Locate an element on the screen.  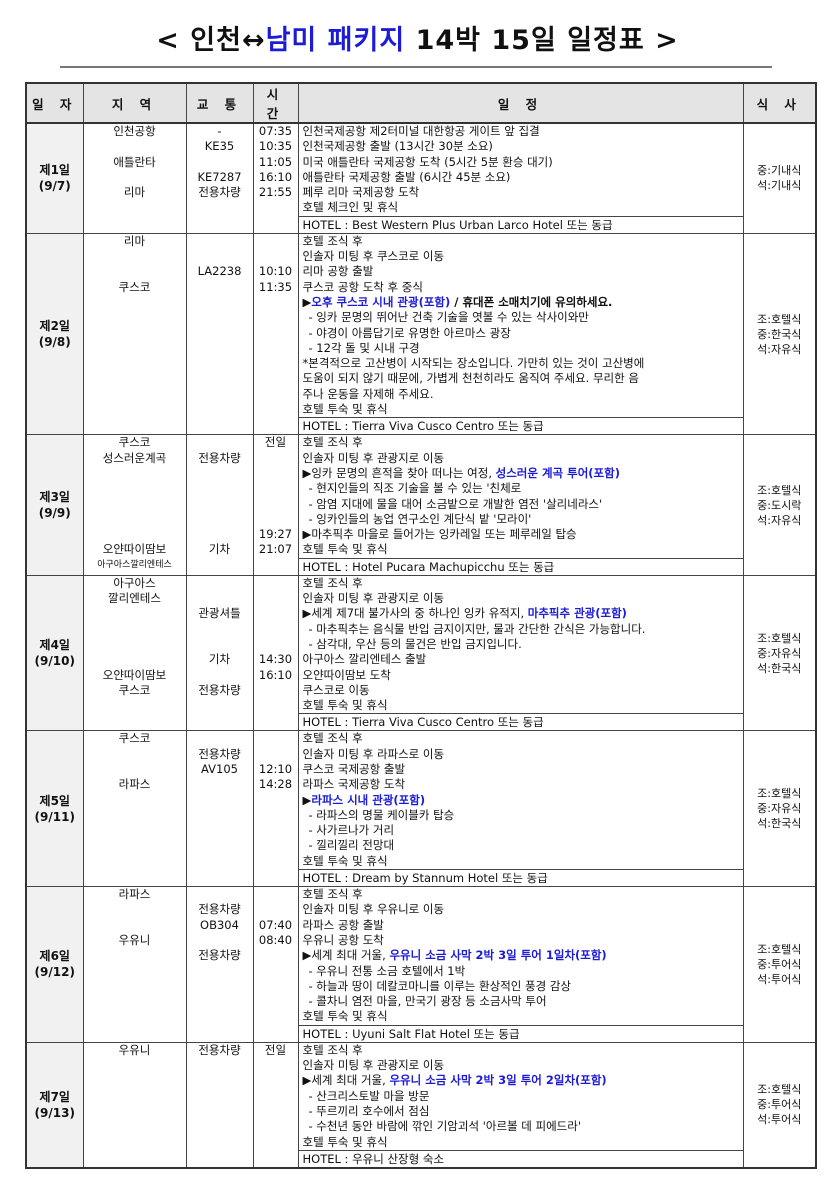
area-line: 인천공항 is located at coordinates (134, 131).